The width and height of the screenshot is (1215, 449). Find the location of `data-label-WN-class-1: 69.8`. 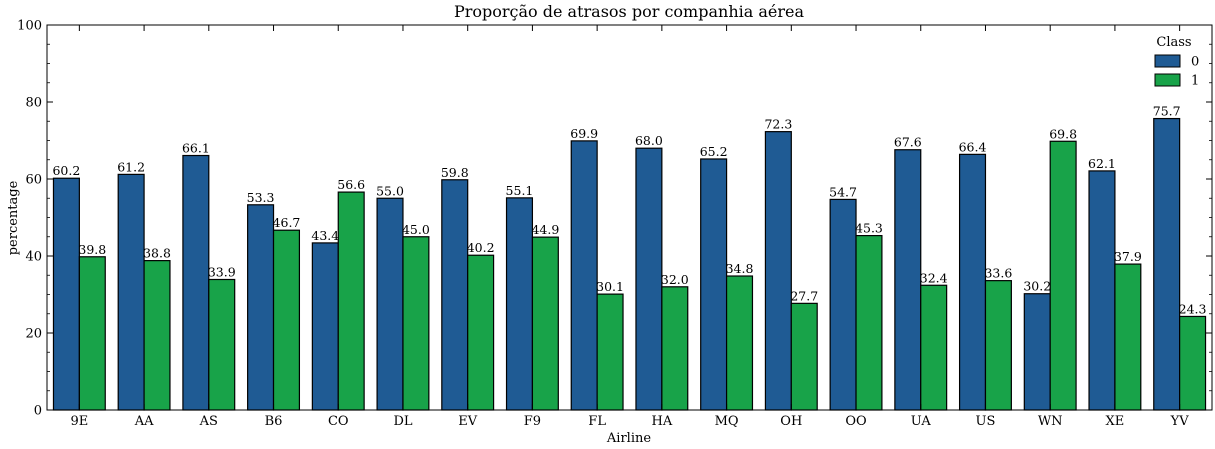

data-label-WN-class-1: 69.8 is located at coordinates (1063, 133).